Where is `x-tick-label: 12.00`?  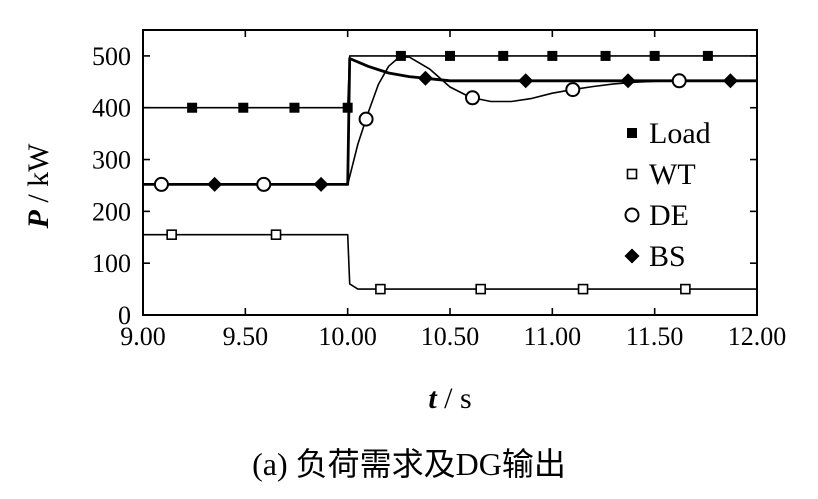
x-tick-label: 12.00 is located at coordinates (757, 336).